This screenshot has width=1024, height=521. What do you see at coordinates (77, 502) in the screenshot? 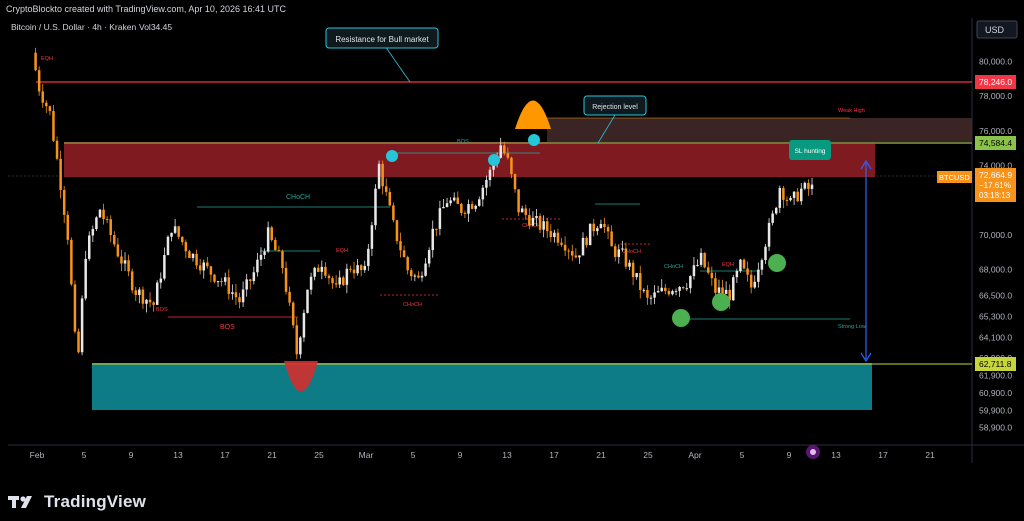
I see `tradingview-logo: TradingView` at bounding box center [77, 502].